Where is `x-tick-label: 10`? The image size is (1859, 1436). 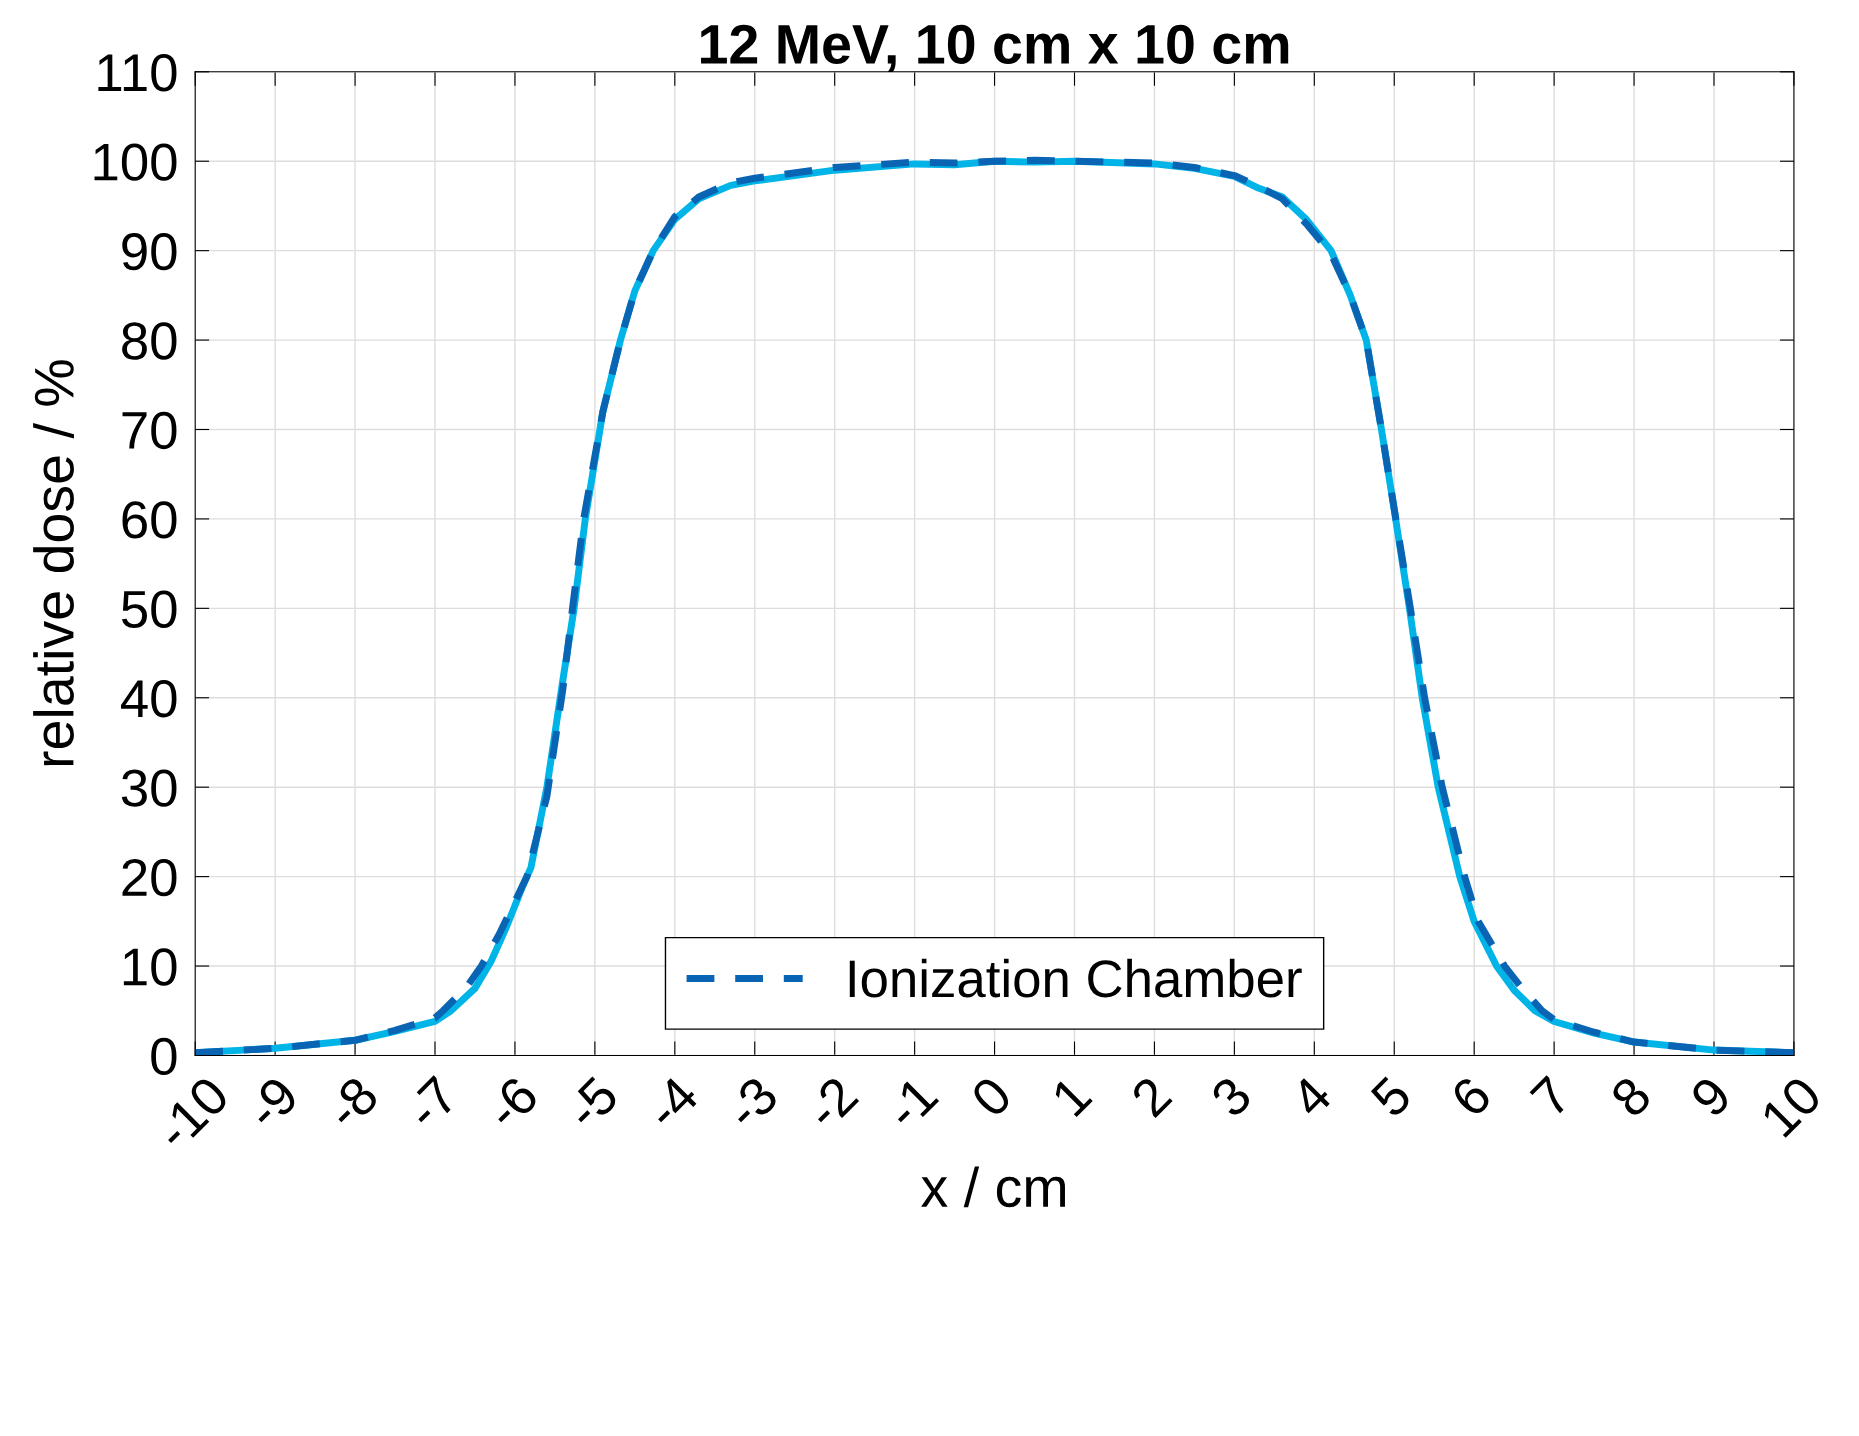 x-tick-label: 10 is located at coordinates (1791, 1106).